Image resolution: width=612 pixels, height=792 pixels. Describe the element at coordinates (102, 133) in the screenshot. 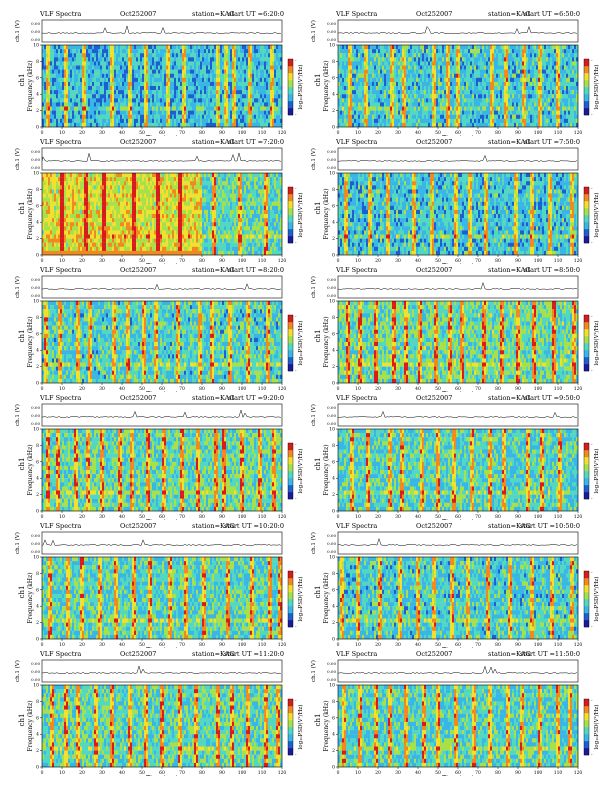

I see `x-tick-label: 30` at that location.